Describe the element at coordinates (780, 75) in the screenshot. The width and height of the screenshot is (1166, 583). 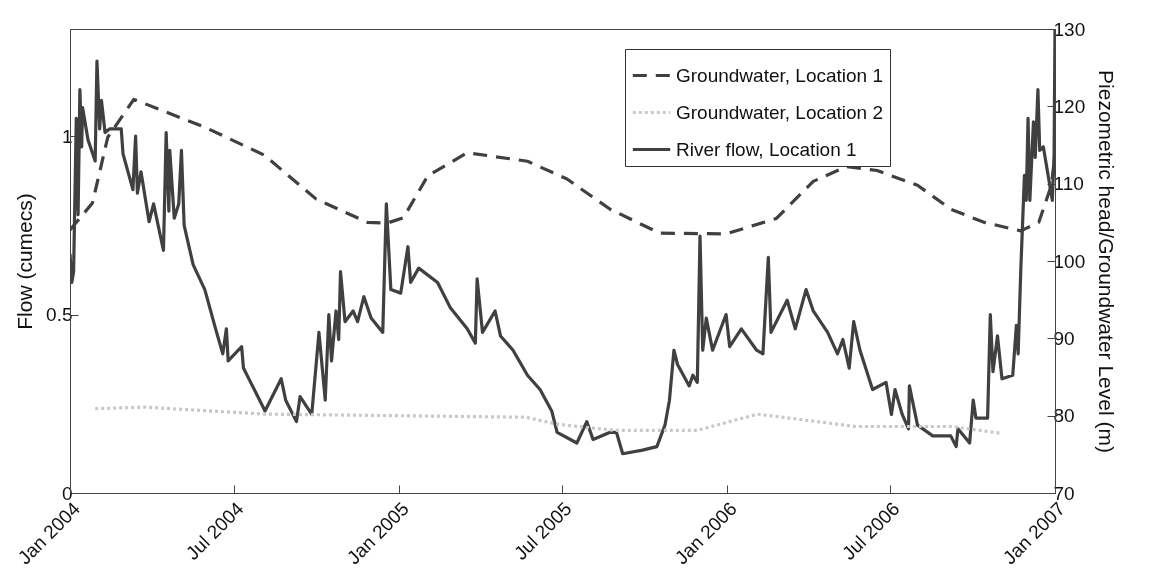
I see `legend-label: Groundwater, Location 1` at that location.